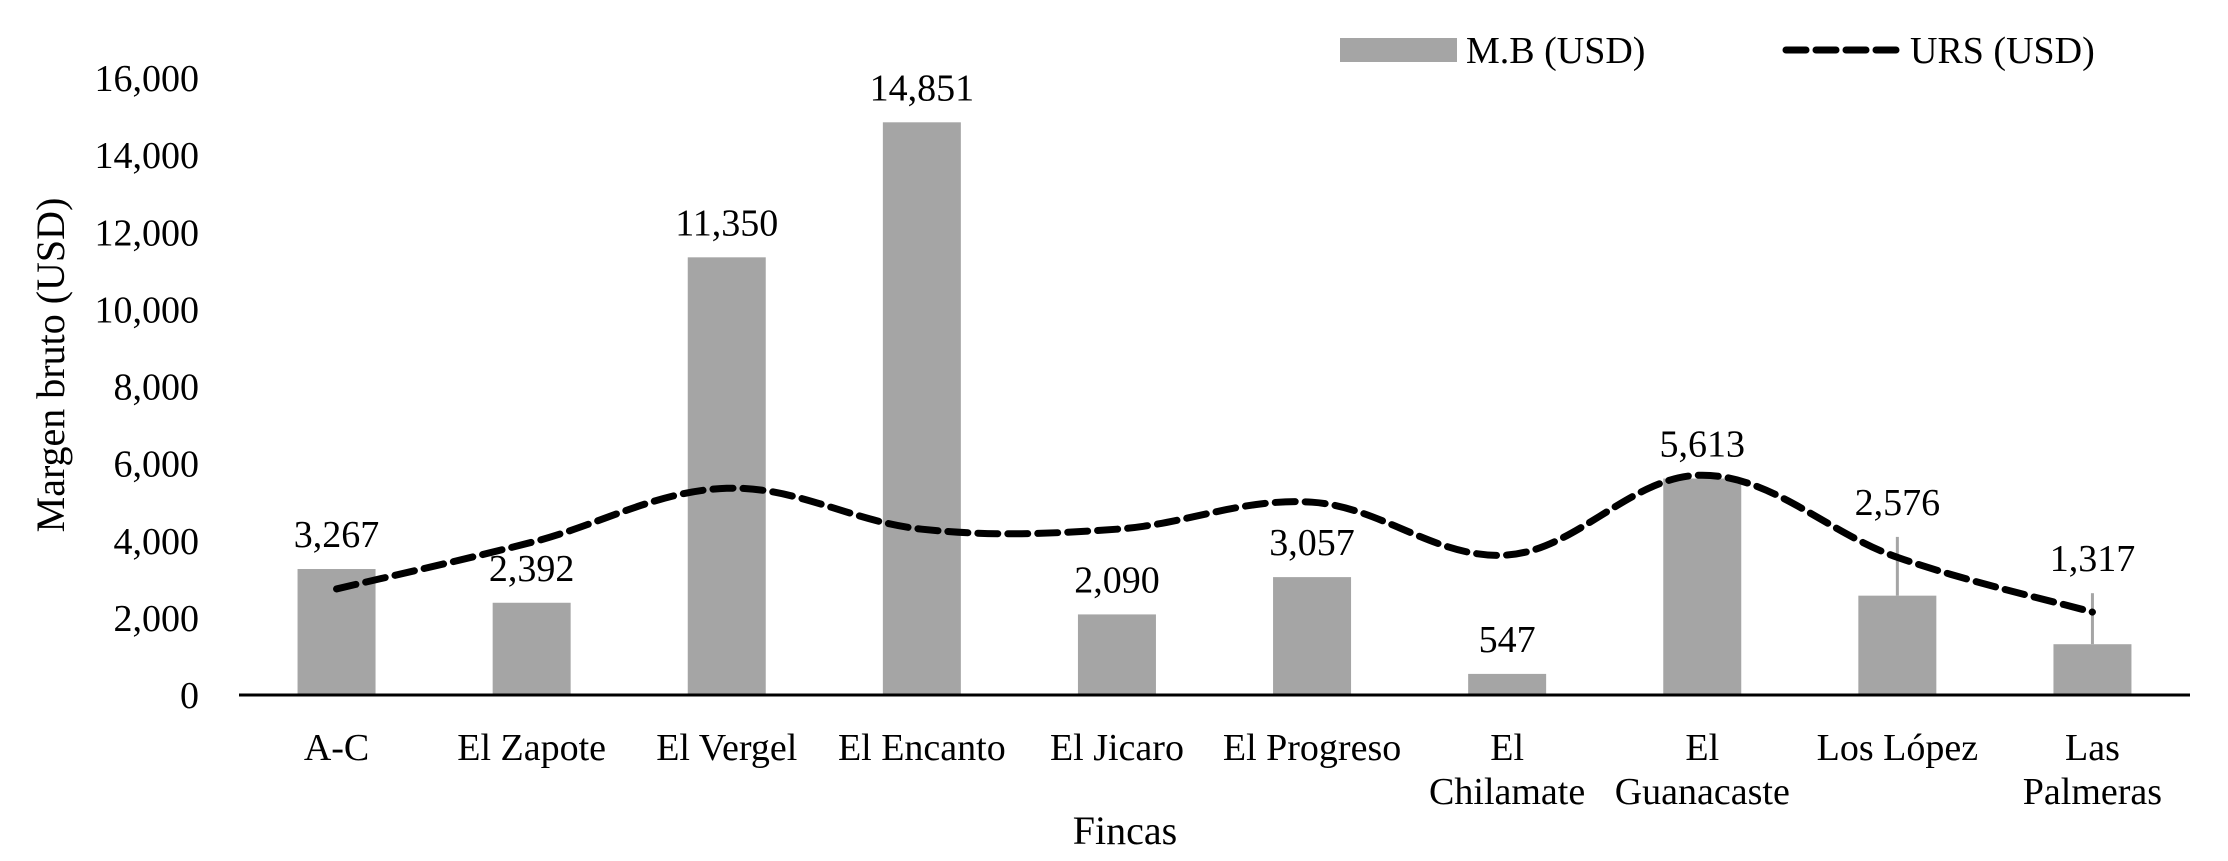  Describe the element at coordinates (2092, 792) in the screenshot. I see `x-category-label: Palmeras` at that location.